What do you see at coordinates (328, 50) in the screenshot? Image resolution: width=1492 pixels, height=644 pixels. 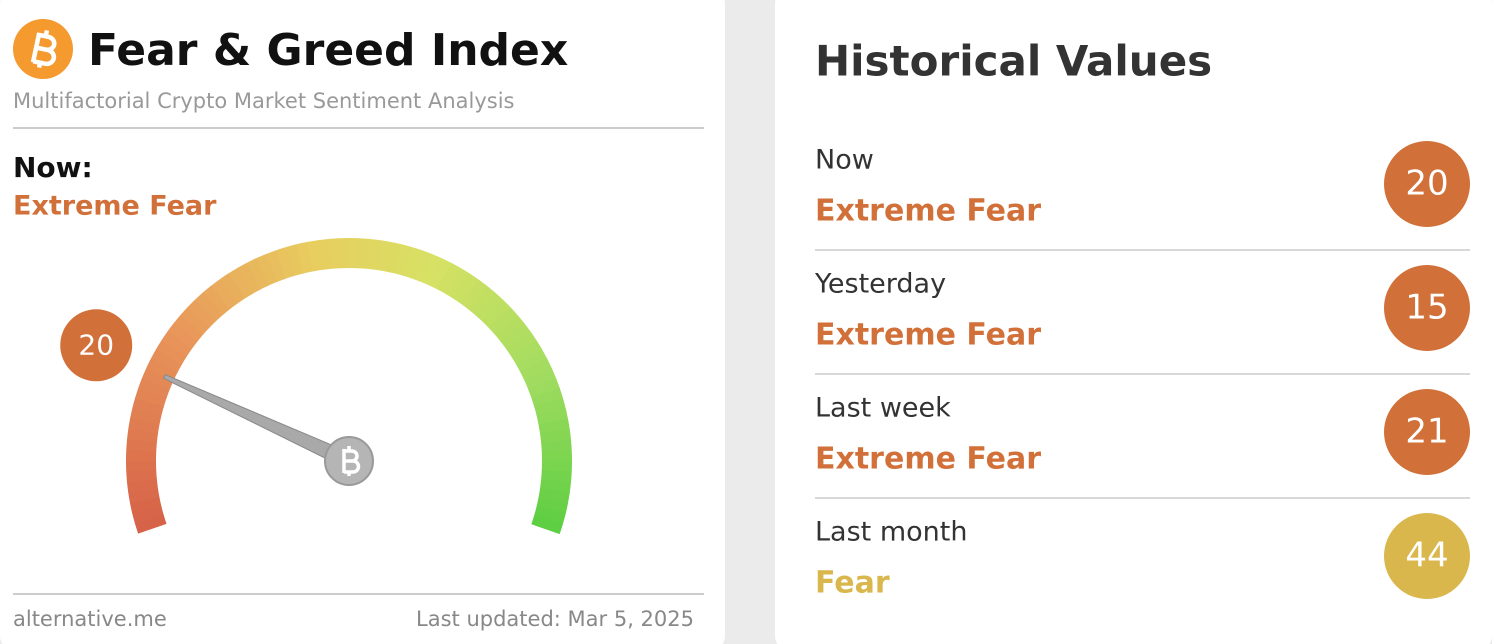 I see `title: Fear & Greed Index` at bounding box center [328, 50].